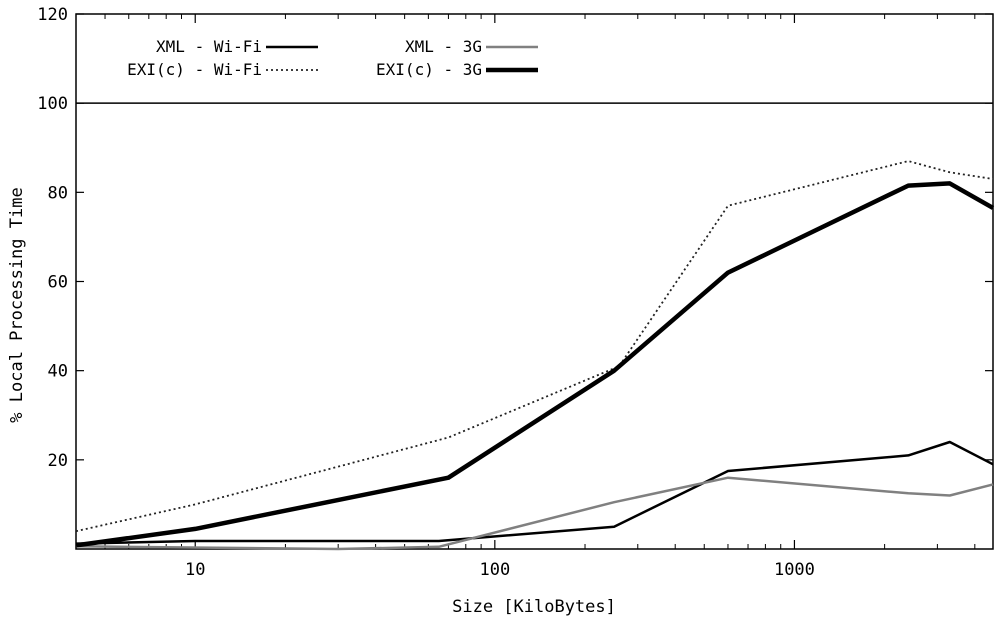 The width and height of the screenshot is (1000, 623). Describe the element at coordinates (52, 104) in the screenshot. I see `y-tick-label: 100` at that location.